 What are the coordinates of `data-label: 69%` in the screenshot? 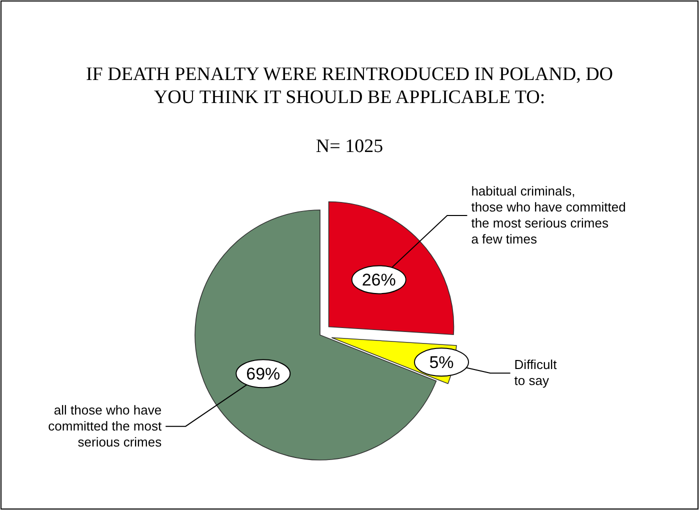 It's located at (263, 374).